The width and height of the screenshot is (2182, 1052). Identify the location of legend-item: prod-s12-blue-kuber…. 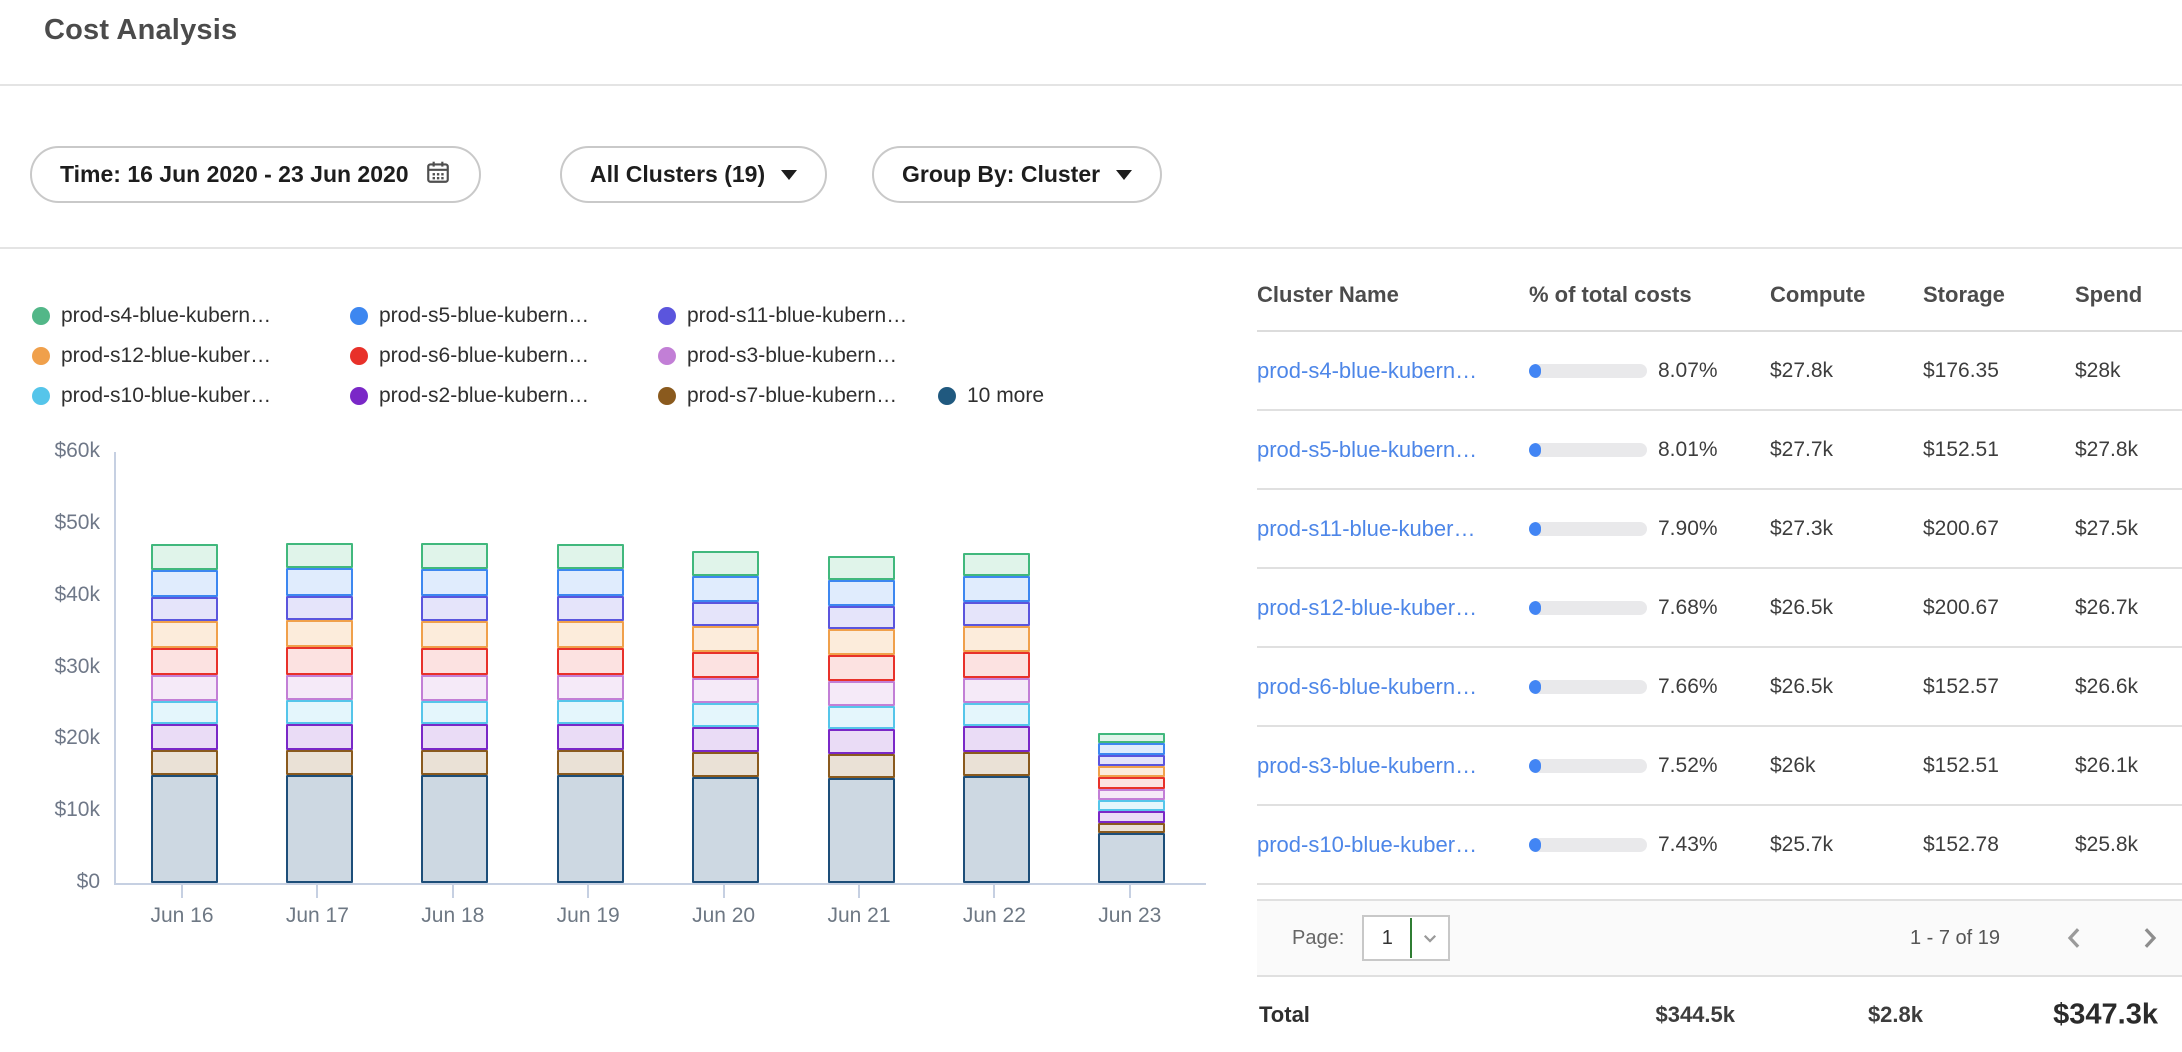
(151, 356).